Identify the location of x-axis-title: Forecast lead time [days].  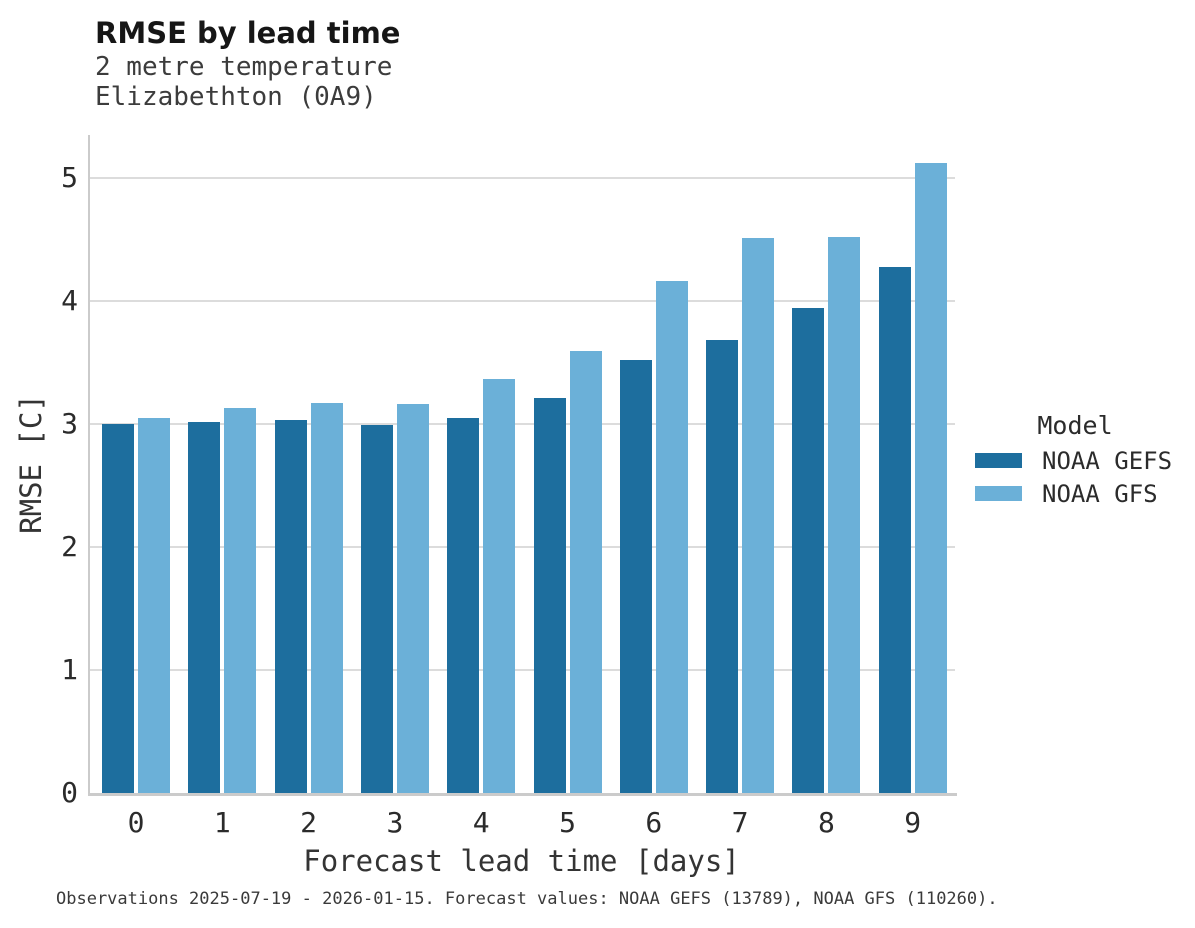
(521, 861).